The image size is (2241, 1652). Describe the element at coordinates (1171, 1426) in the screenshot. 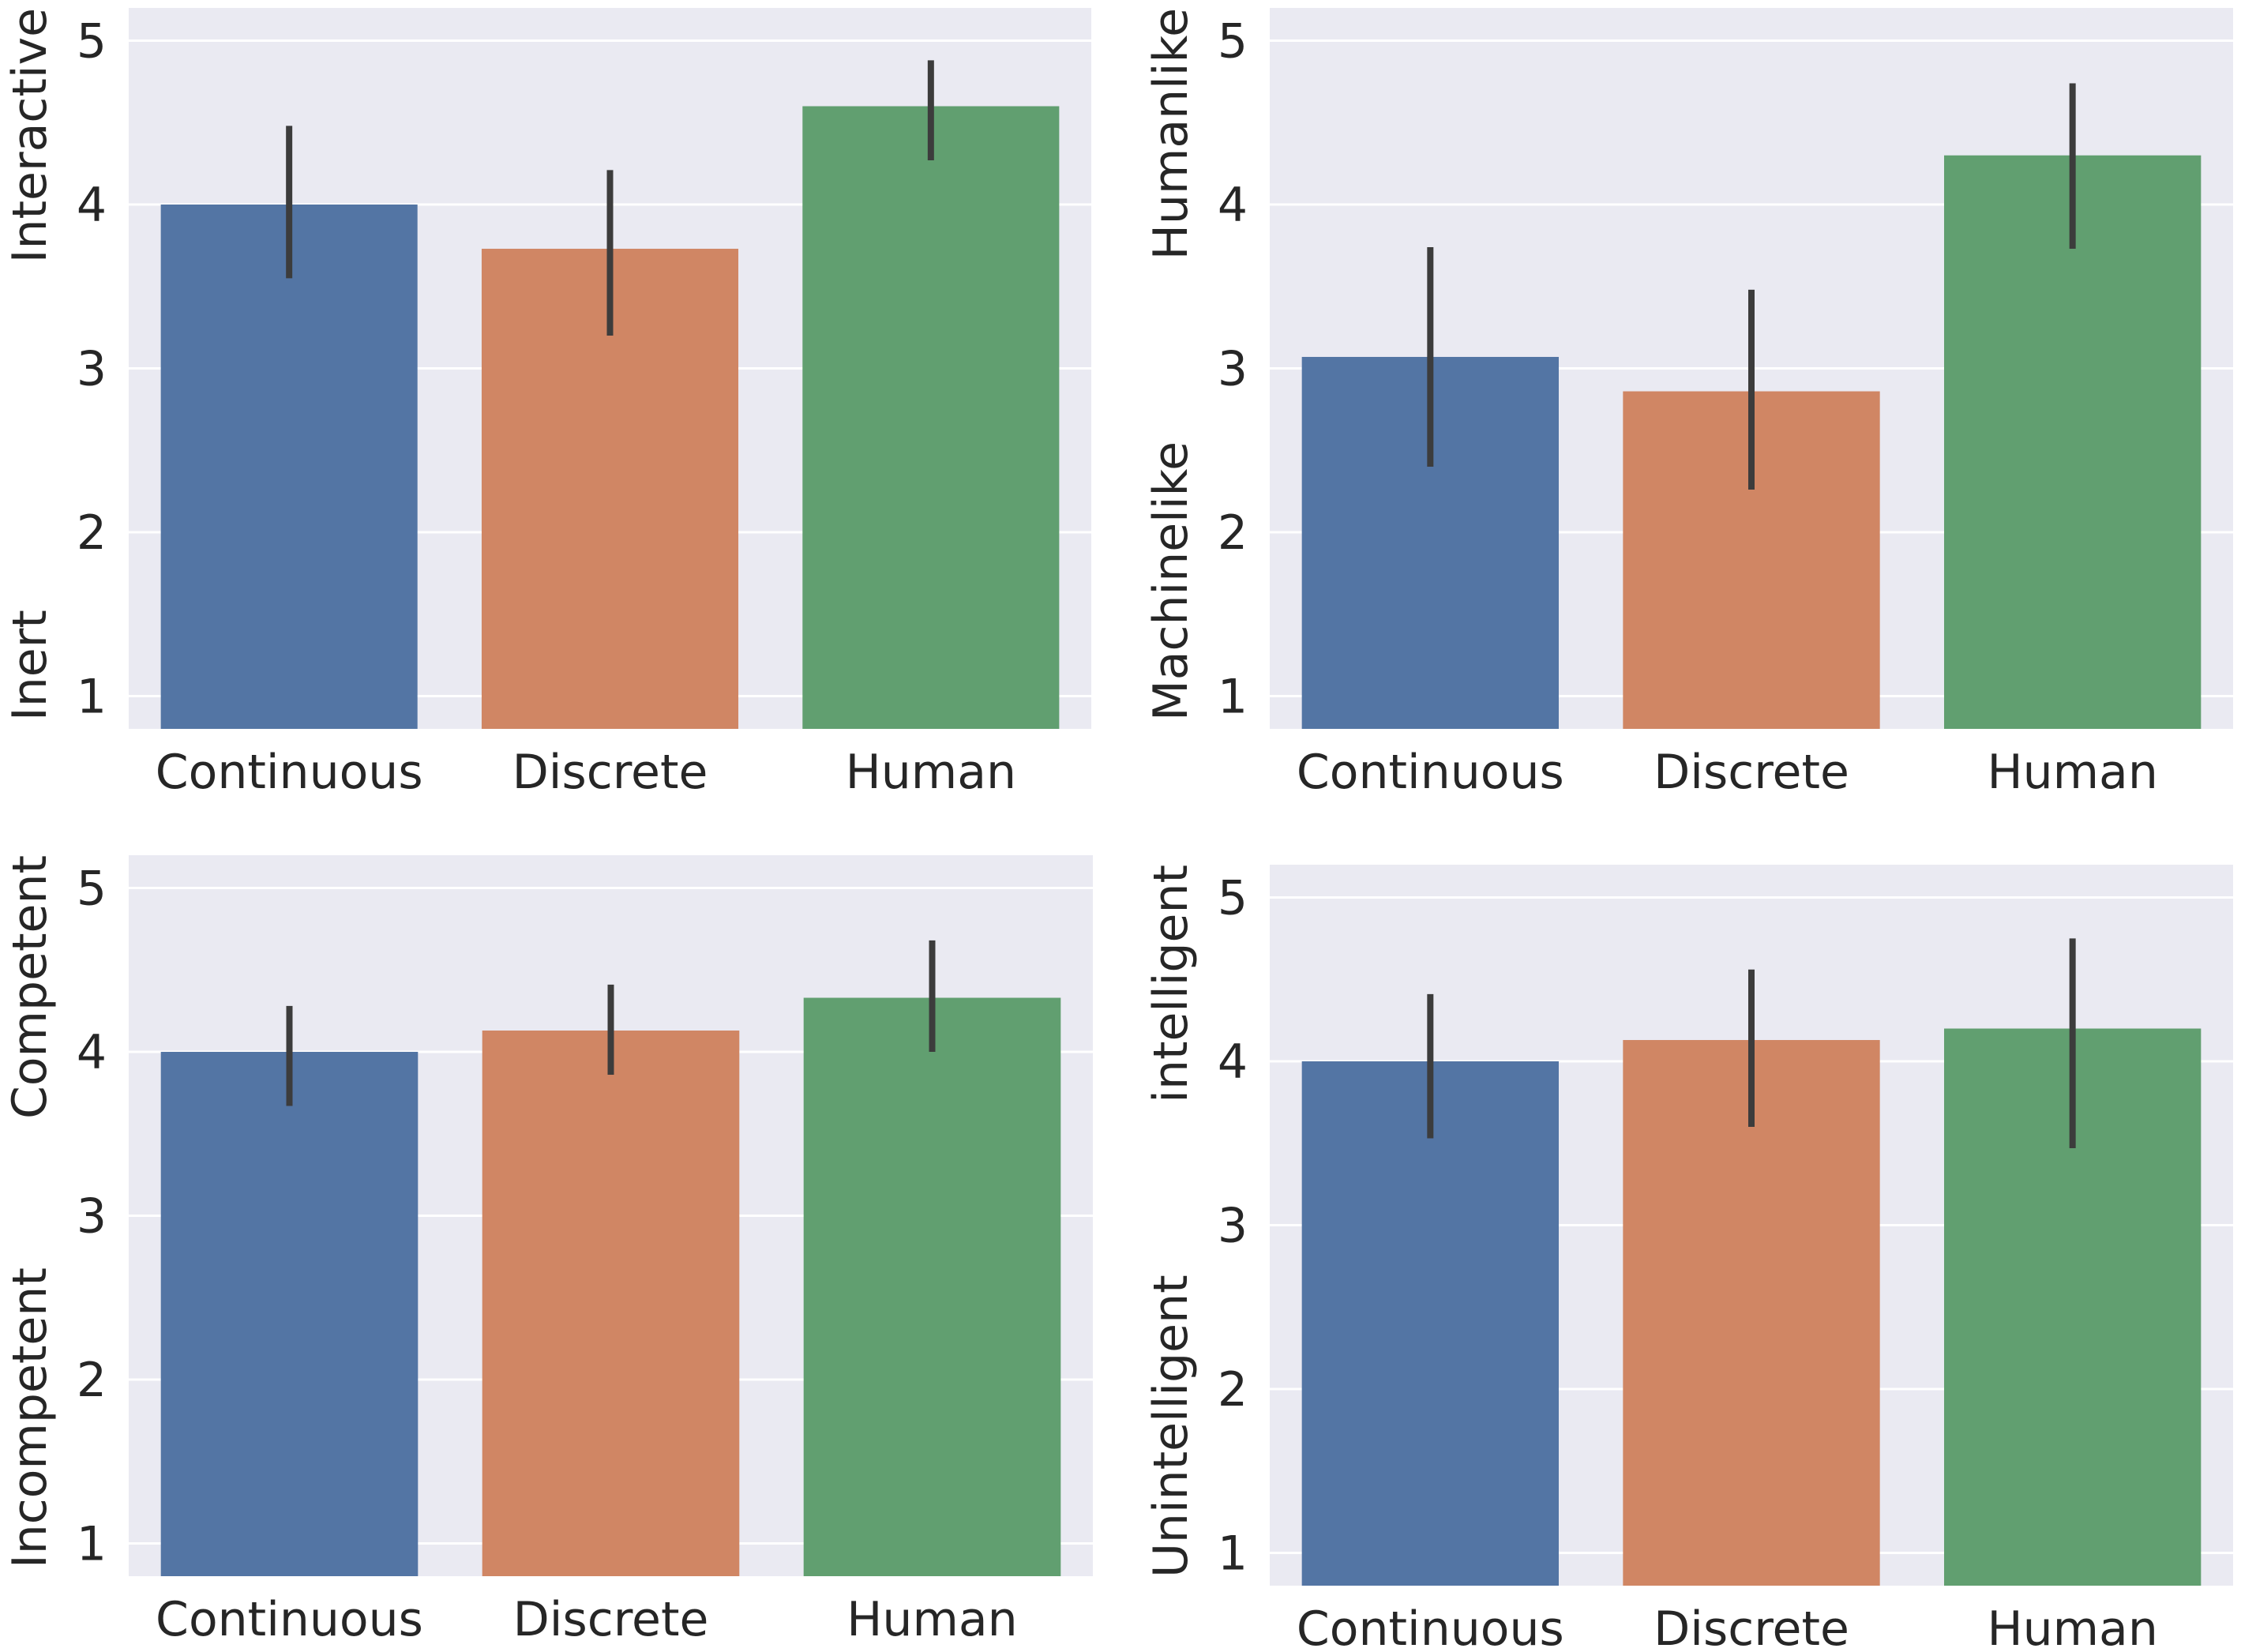

I see `y-axis-label-low: Unintelligent` at that location.